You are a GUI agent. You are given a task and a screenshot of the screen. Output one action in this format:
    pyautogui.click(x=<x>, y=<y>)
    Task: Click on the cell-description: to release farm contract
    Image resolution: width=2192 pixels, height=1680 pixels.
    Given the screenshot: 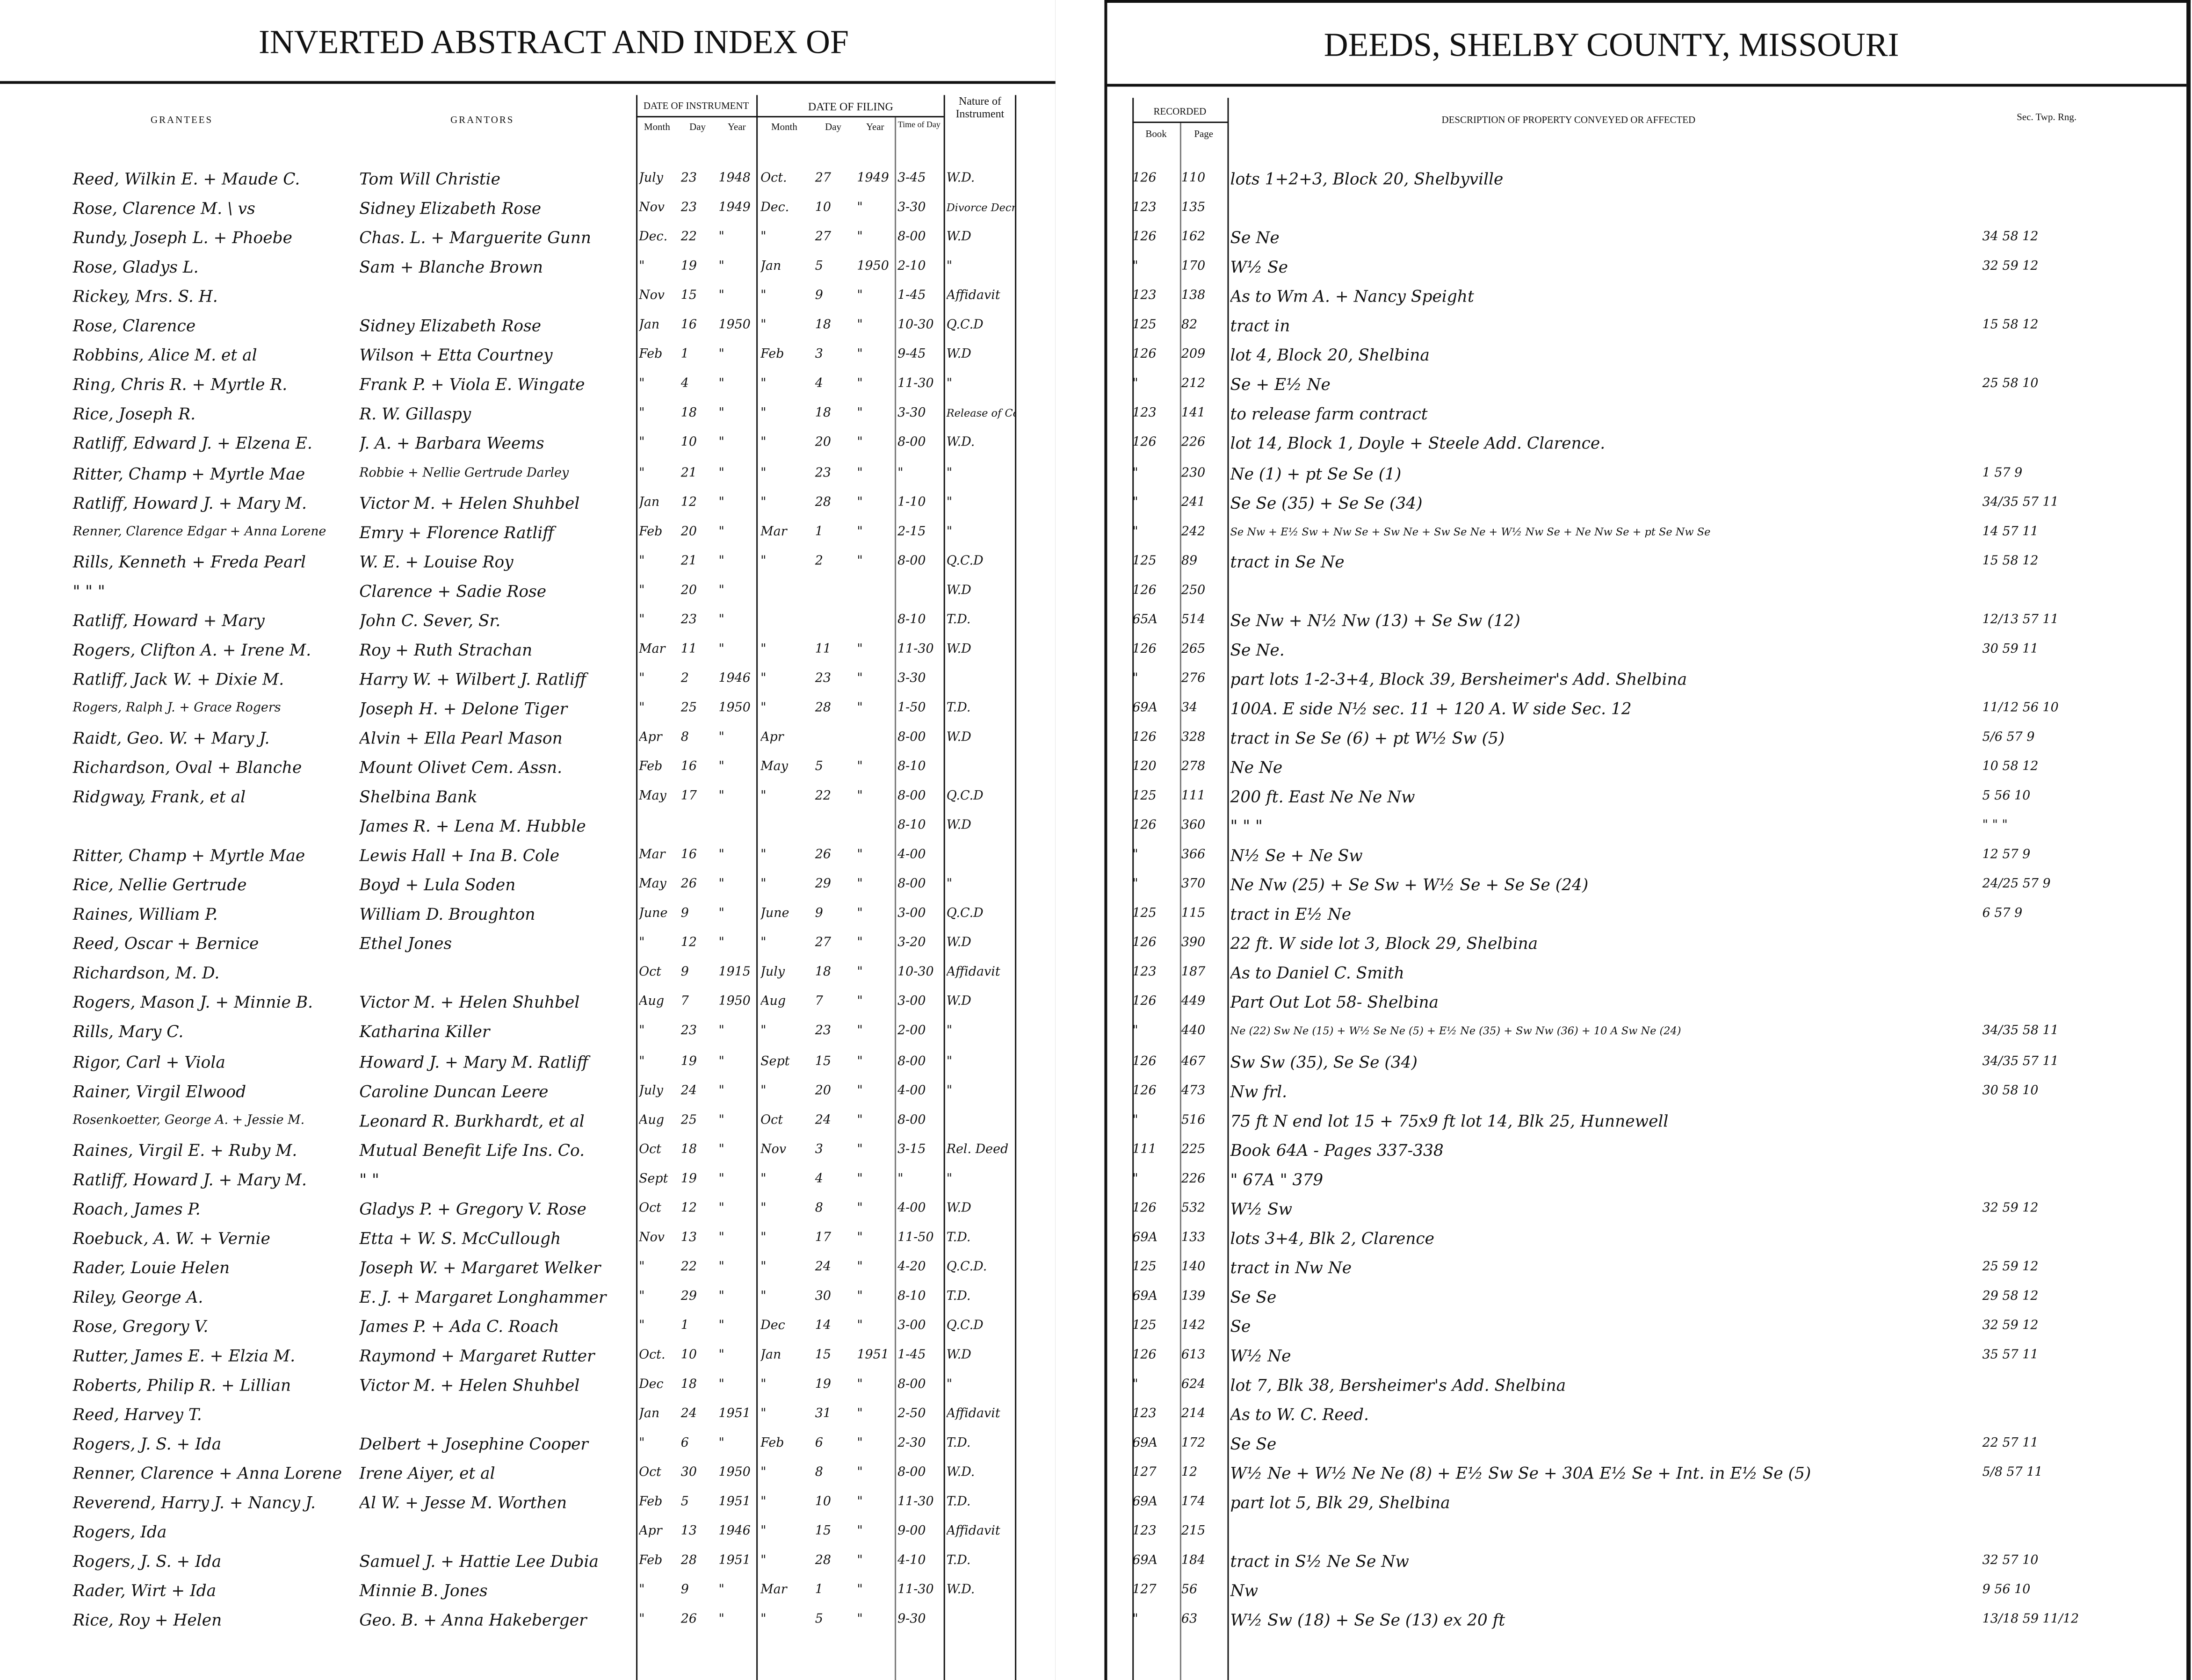 What is the action you would take?
    pyautogui.click(x=1329, y=414)
    